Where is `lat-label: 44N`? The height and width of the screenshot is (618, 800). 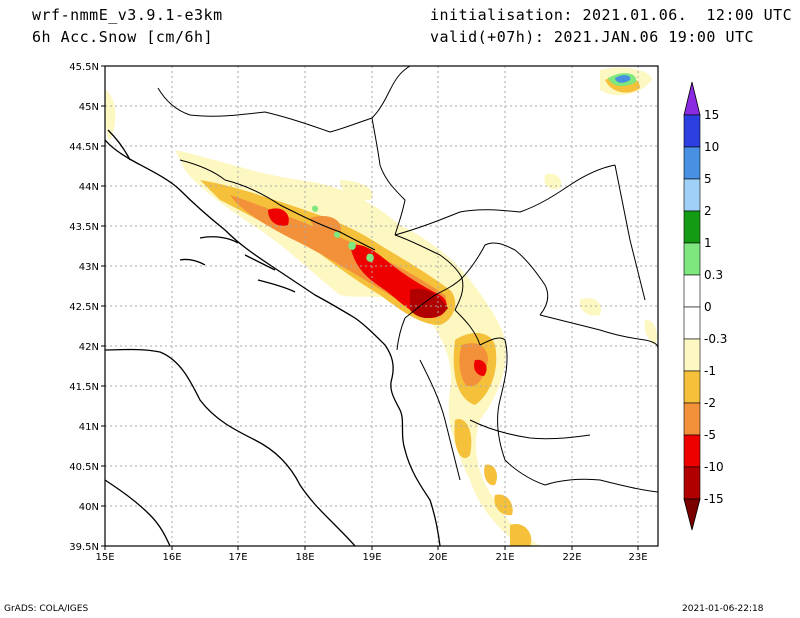 lat-label: 44N is located at coordinates (89, 187).